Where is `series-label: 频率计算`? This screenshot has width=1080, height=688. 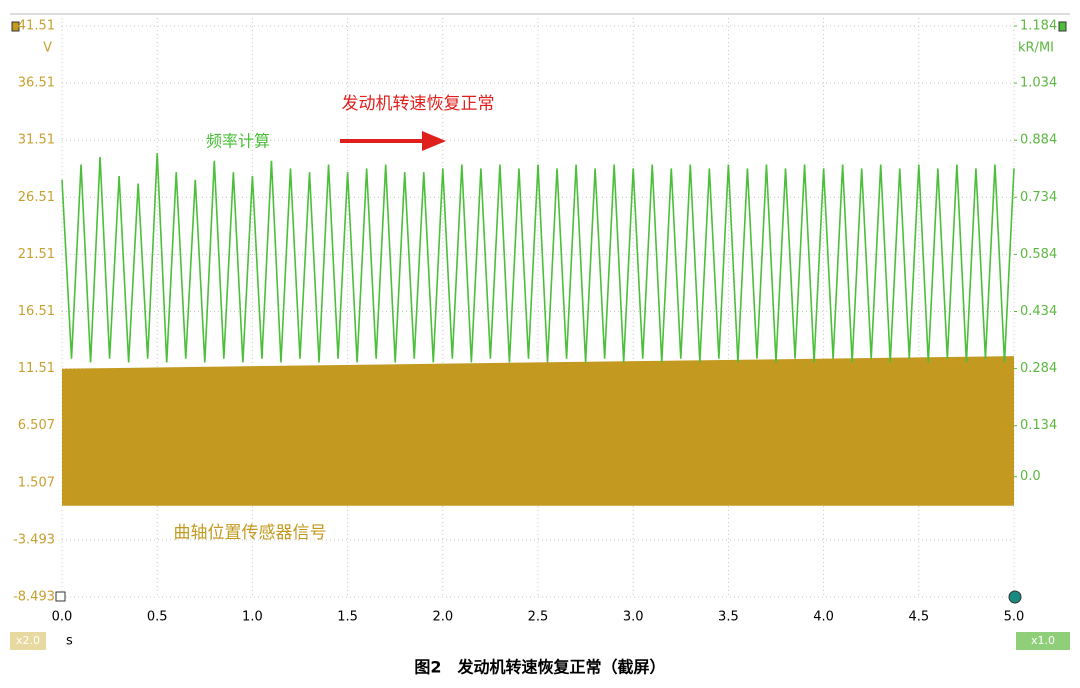 series-label: 频率计算 is located at coordinates (238, 141).